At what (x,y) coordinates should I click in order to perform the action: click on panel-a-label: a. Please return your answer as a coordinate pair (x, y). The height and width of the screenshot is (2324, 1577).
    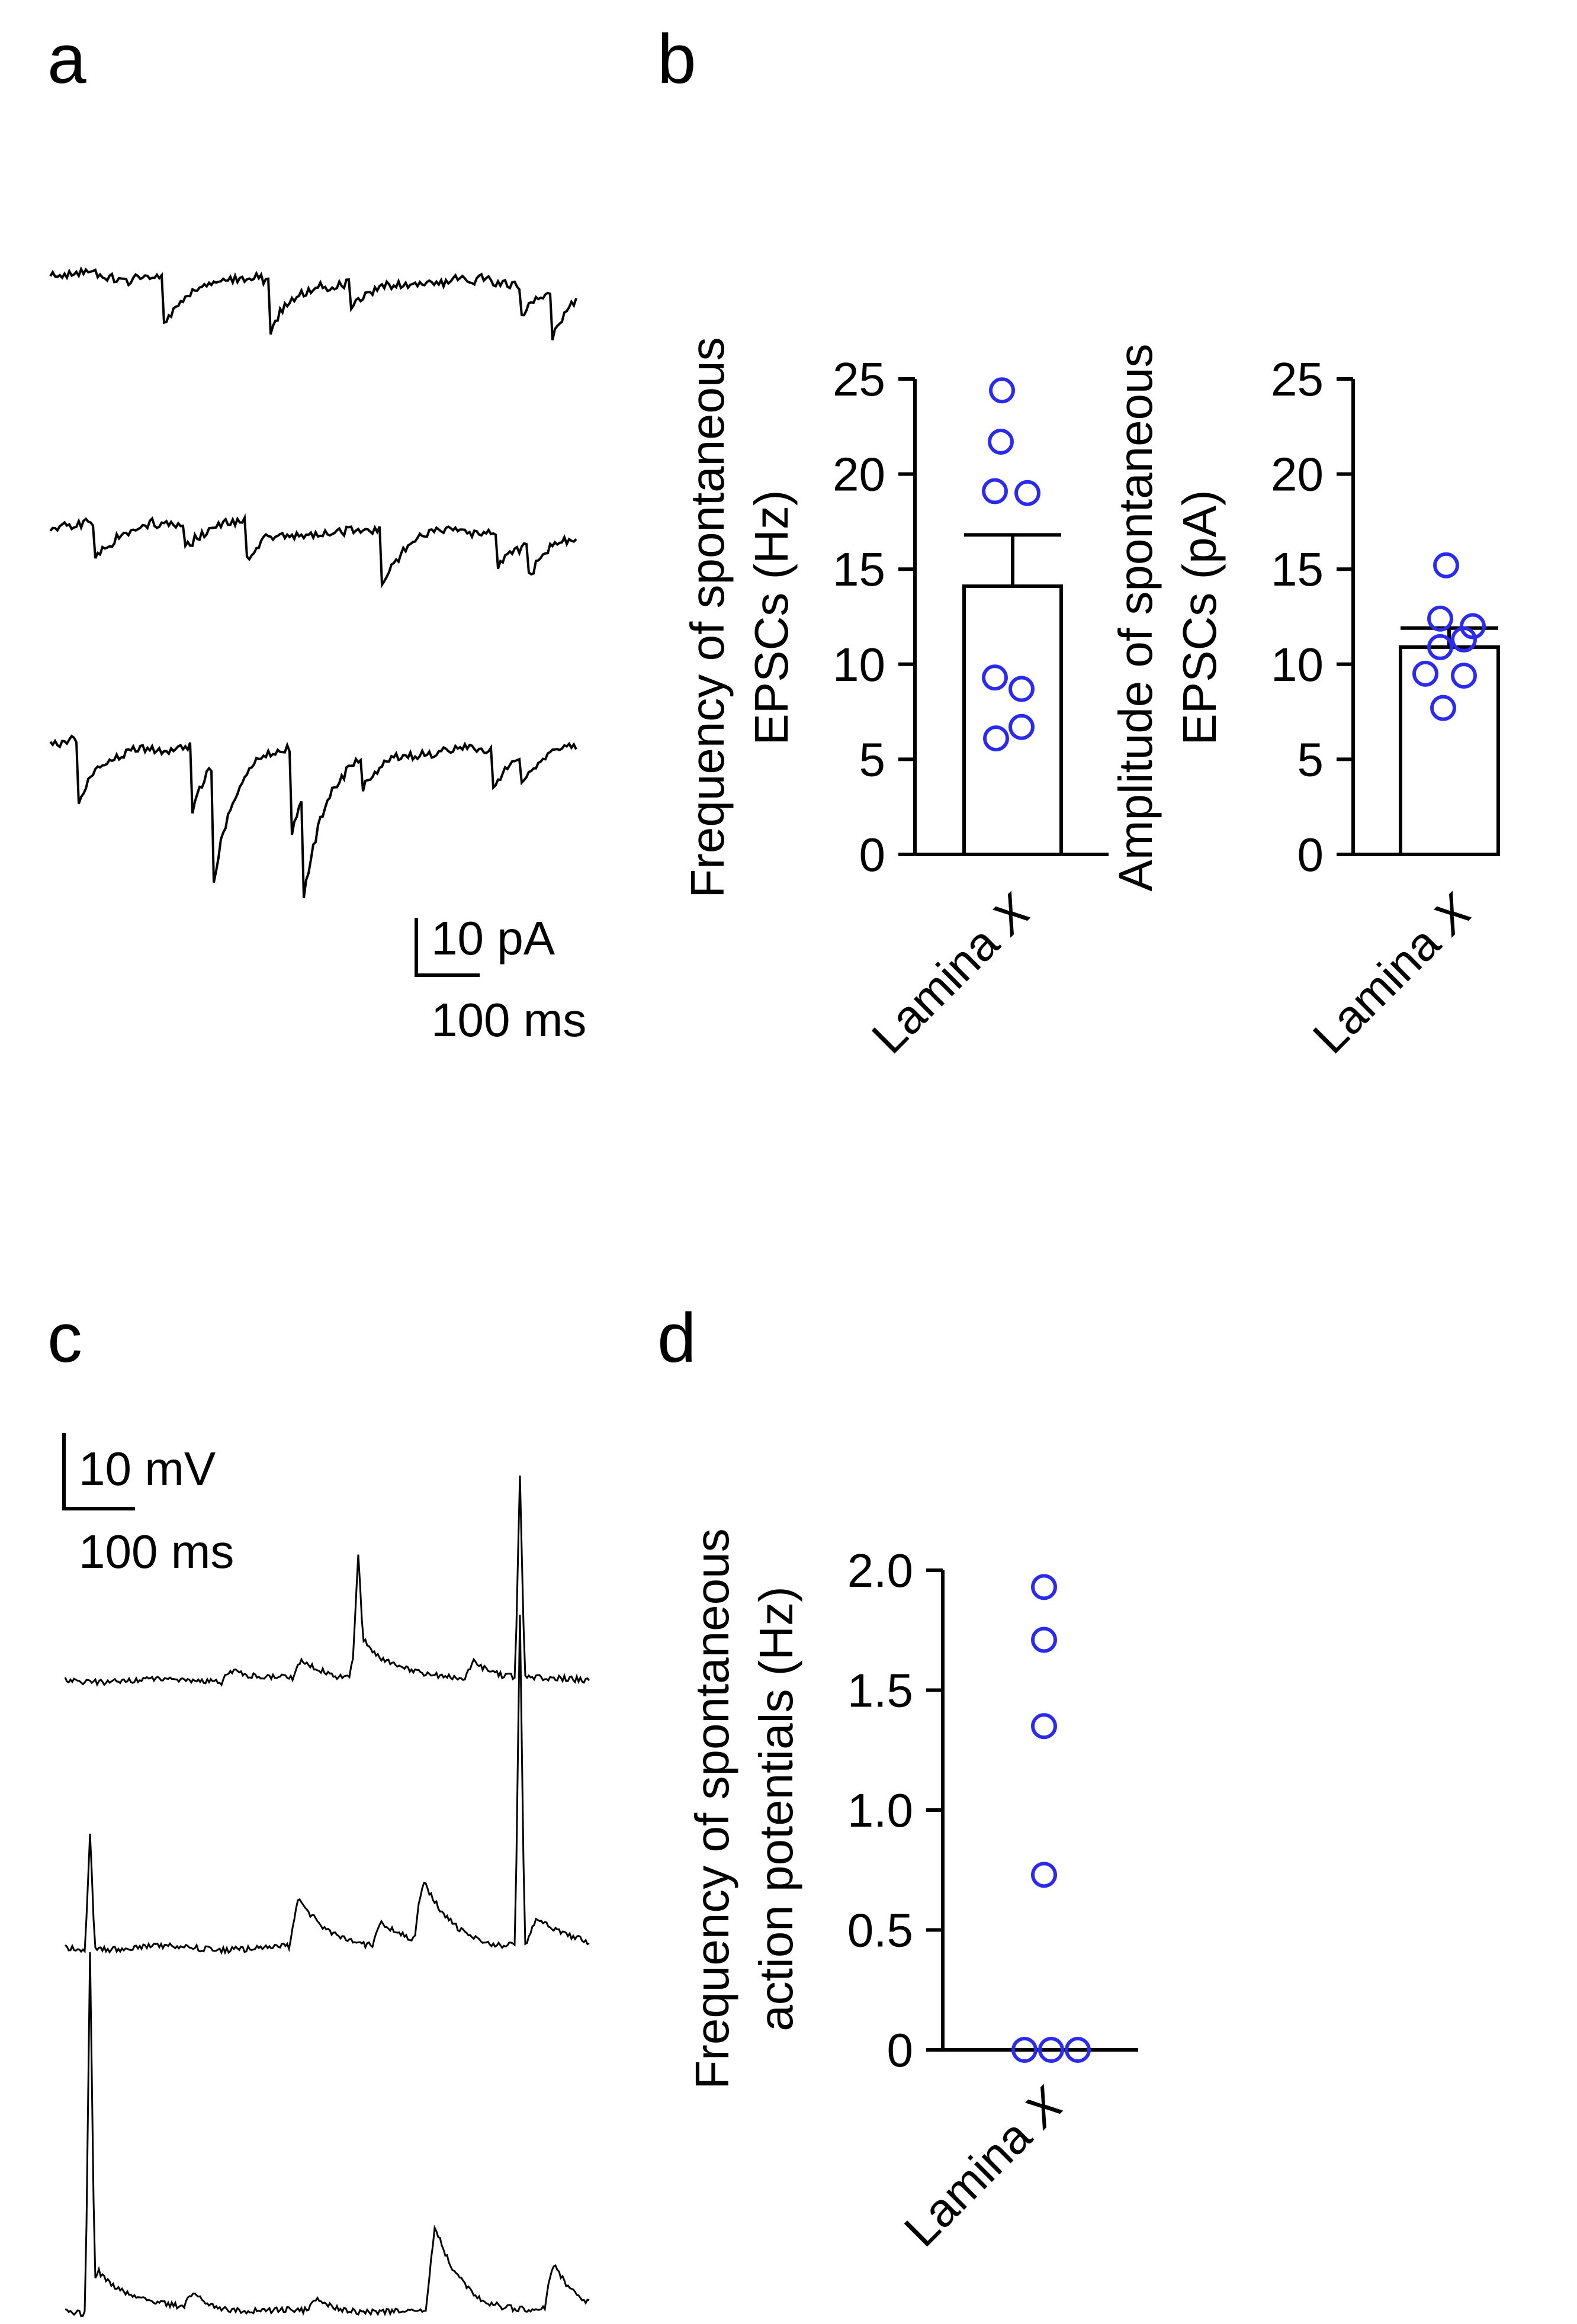
    Looking at the image, I should click on (66, 59).